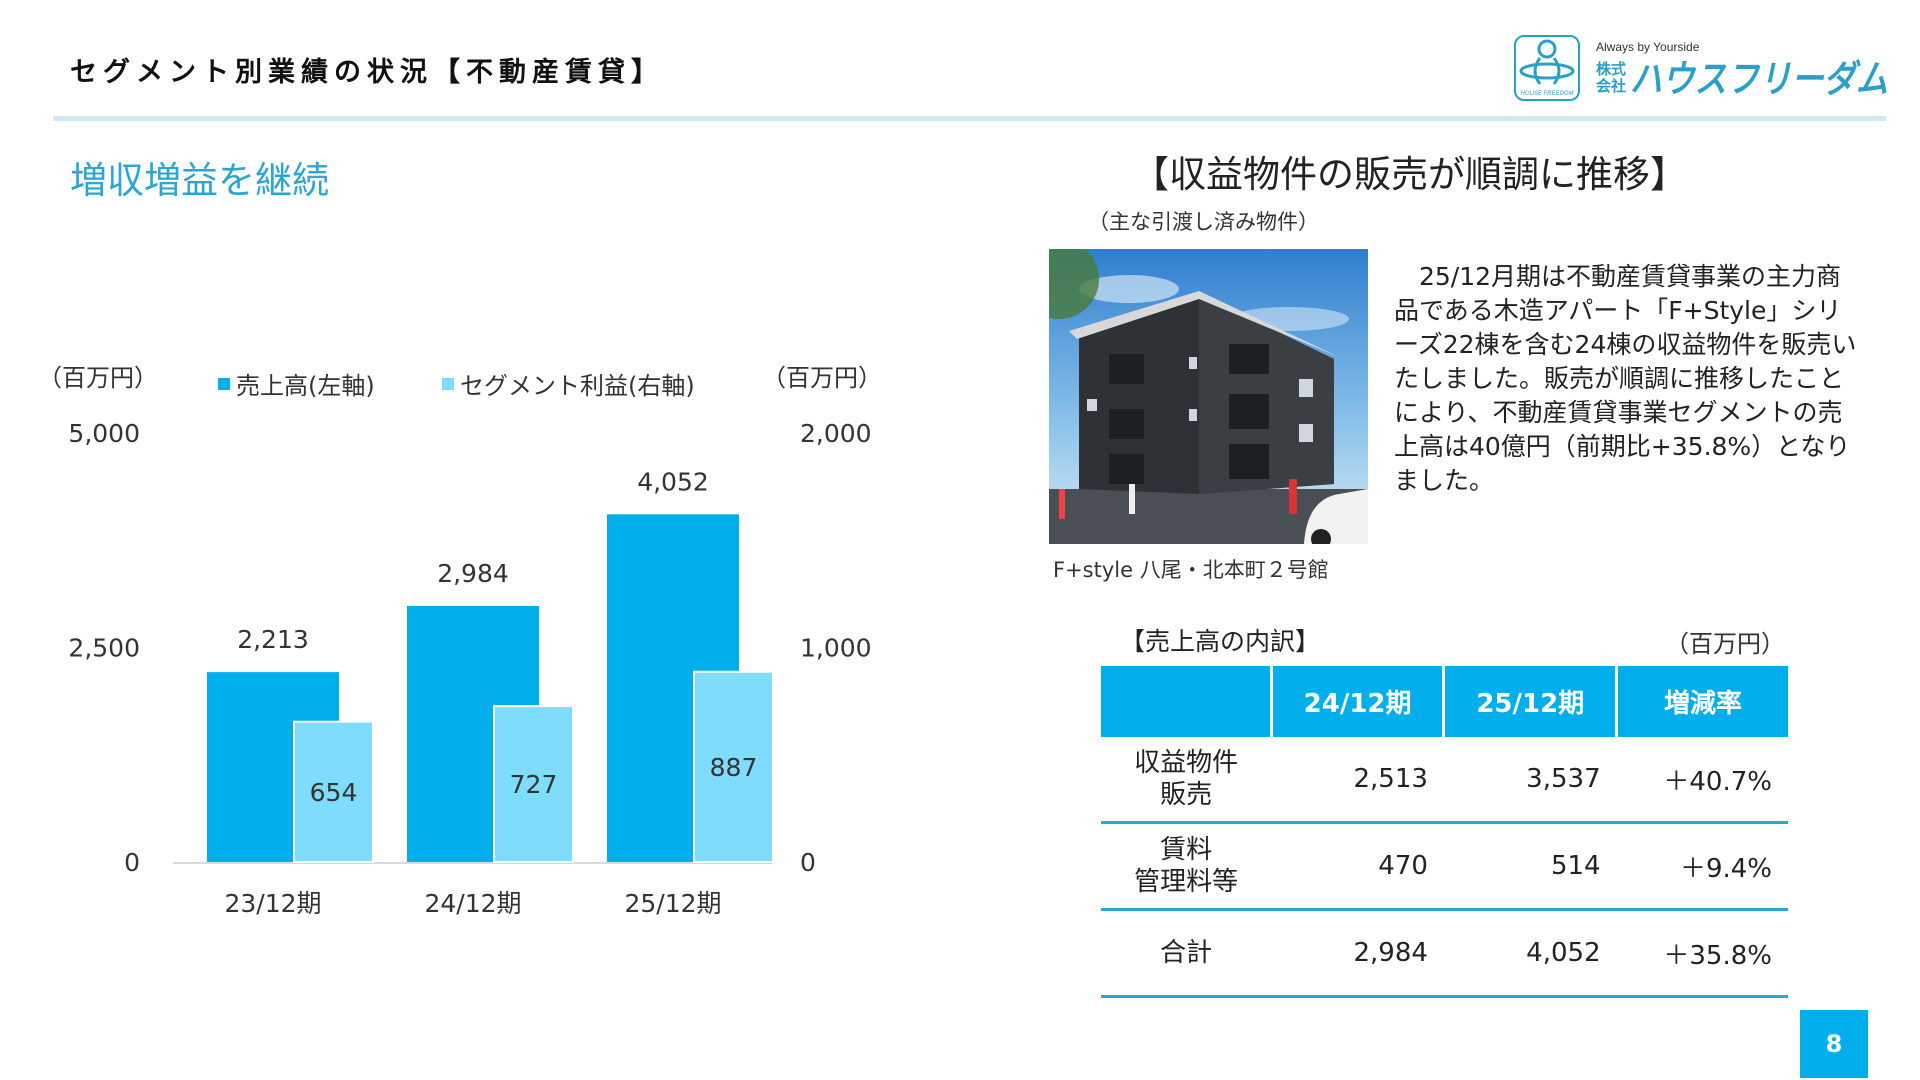 The image size is (1920, 1080). I want to click on column-header-prev: 24/12期, so click(1356, 701).